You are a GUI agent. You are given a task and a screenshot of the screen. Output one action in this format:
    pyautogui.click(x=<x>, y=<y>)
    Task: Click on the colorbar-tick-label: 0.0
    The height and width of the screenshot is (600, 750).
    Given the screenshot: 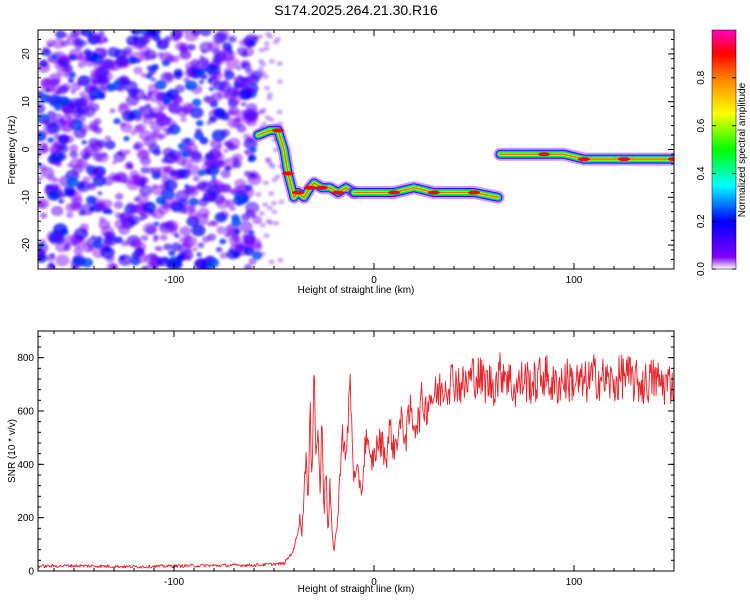 What is the action you would take?
    pyautogui.click(x=701, y=269)
    